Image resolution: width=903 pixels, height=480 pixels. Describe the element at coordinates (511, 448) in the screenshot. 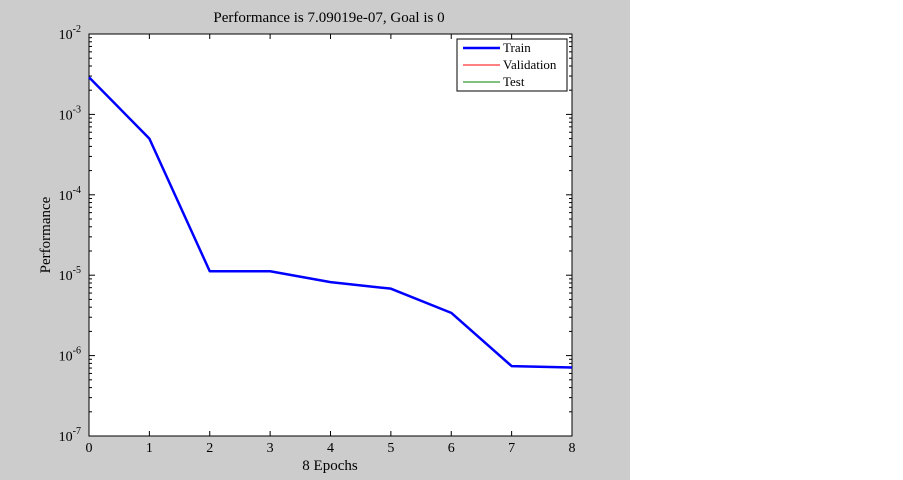

I see `x-tick-label: 7` at that location.